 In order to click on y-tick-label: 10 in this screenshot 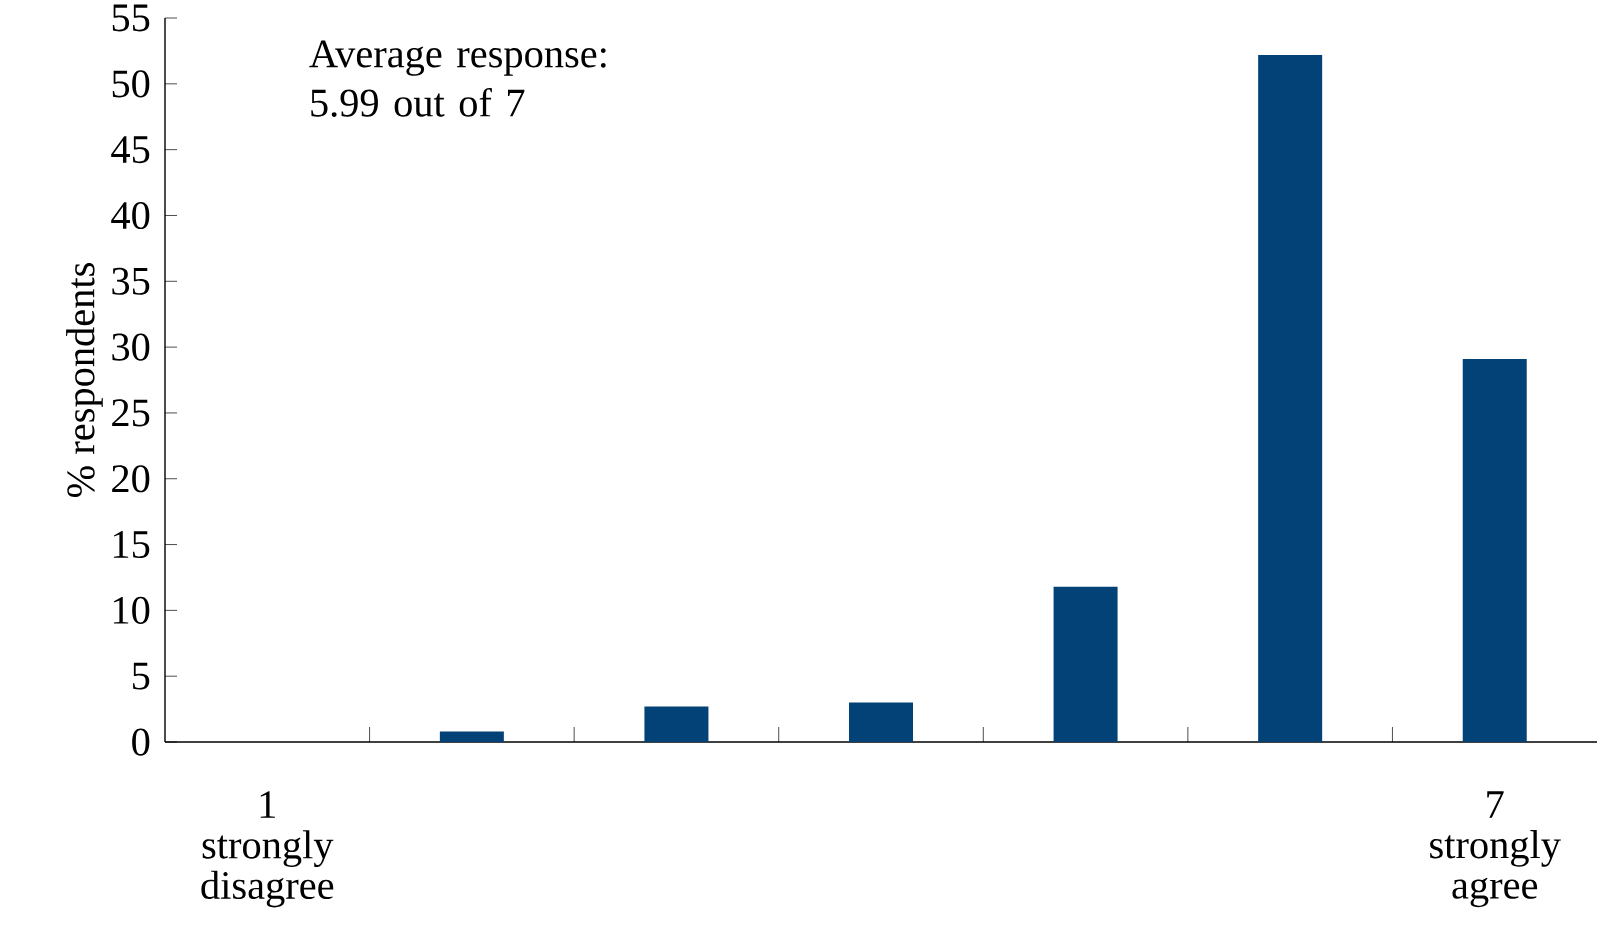, I will do `click(131, 610)`.